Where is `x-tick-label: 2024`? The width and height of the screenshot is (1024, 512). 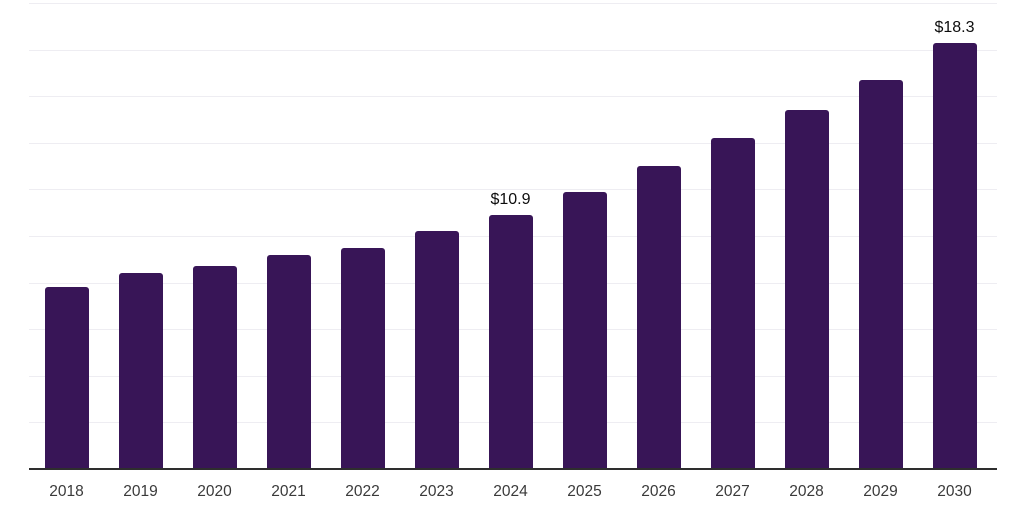
x-tick-label: 2024 is located at coordinates (510, 491).